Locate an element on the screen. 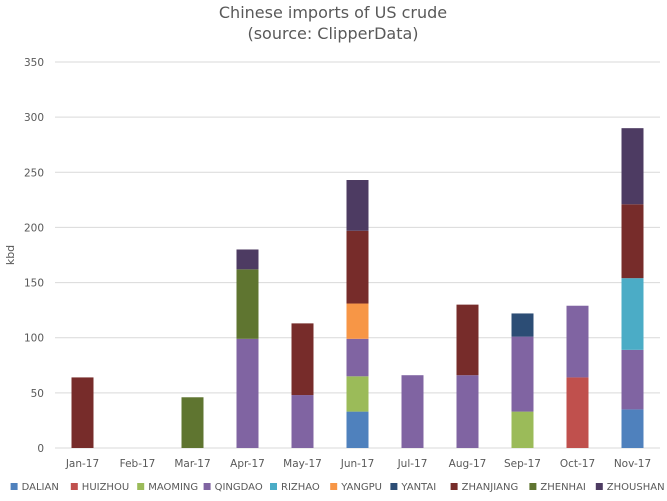  legend-swatch-zhoushan is located at coordinates (599, 486).